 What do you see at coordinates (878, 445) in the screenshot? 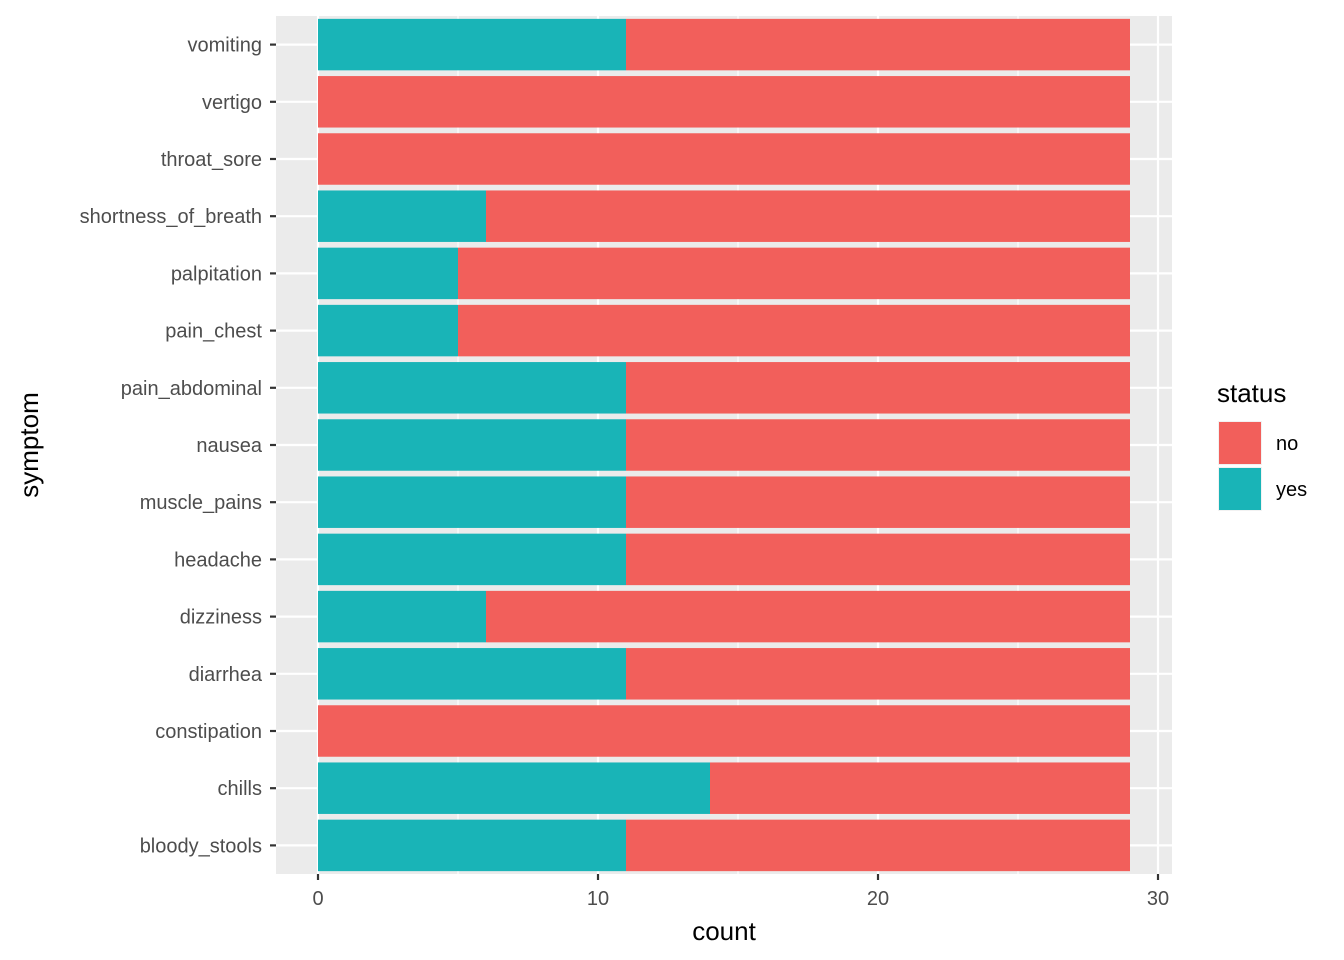
I see `bar-no-nausea` at bounding box center [878, 445].